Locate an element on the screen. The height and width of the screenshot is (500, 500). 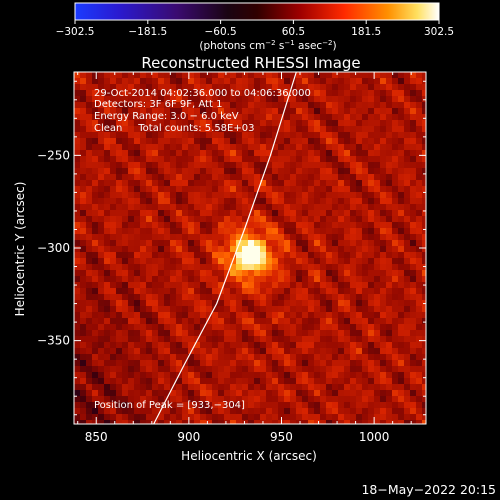
x-tick-label: 950 is located at coordinates (281, 437).